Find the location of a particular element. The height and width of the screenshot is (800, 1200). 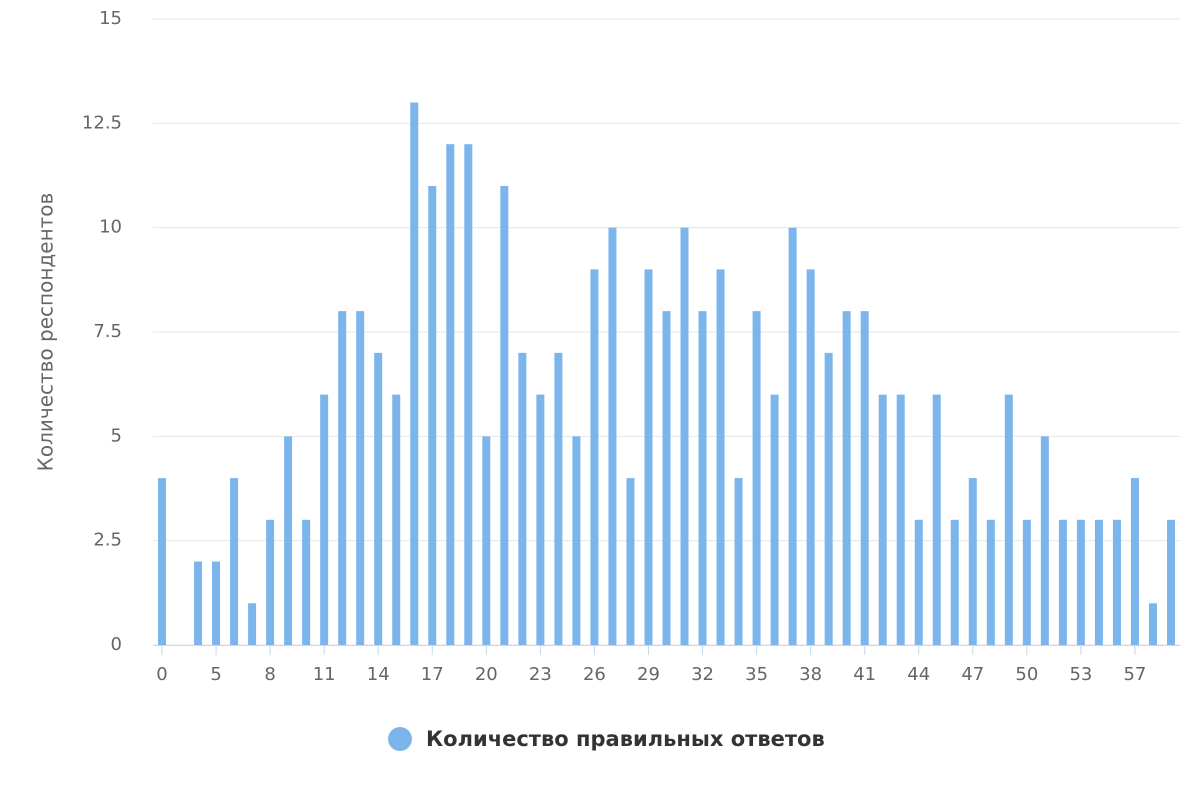

x-tick-label: 53 is located at coordinates (1080, 674).